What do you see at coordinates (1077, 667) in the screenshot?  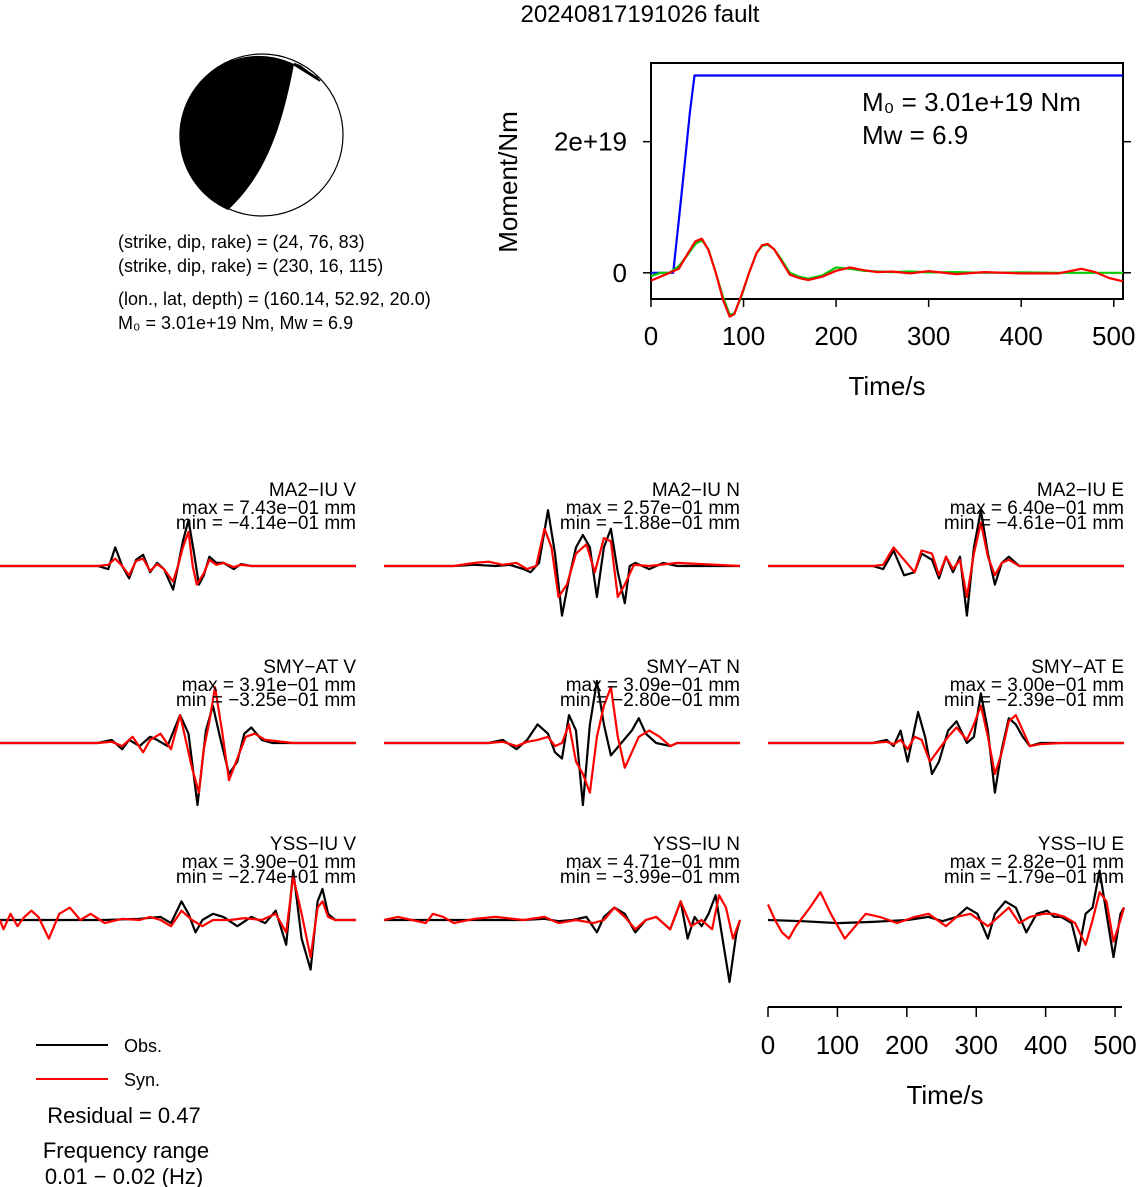 I see `station-label: SMY−AT E` at bounding box center [1077, 667].